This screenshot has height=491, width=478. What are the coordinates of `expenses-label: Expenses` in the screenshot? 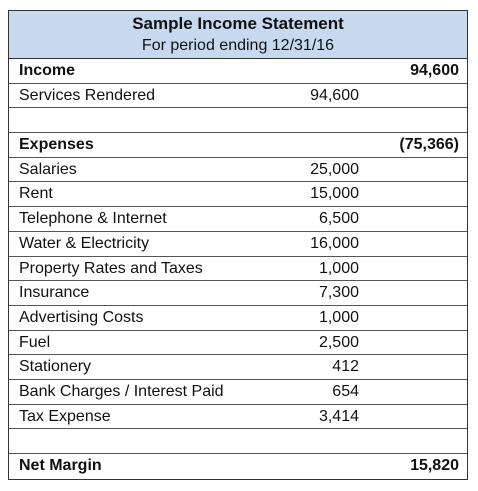 It's located at (56, 145).